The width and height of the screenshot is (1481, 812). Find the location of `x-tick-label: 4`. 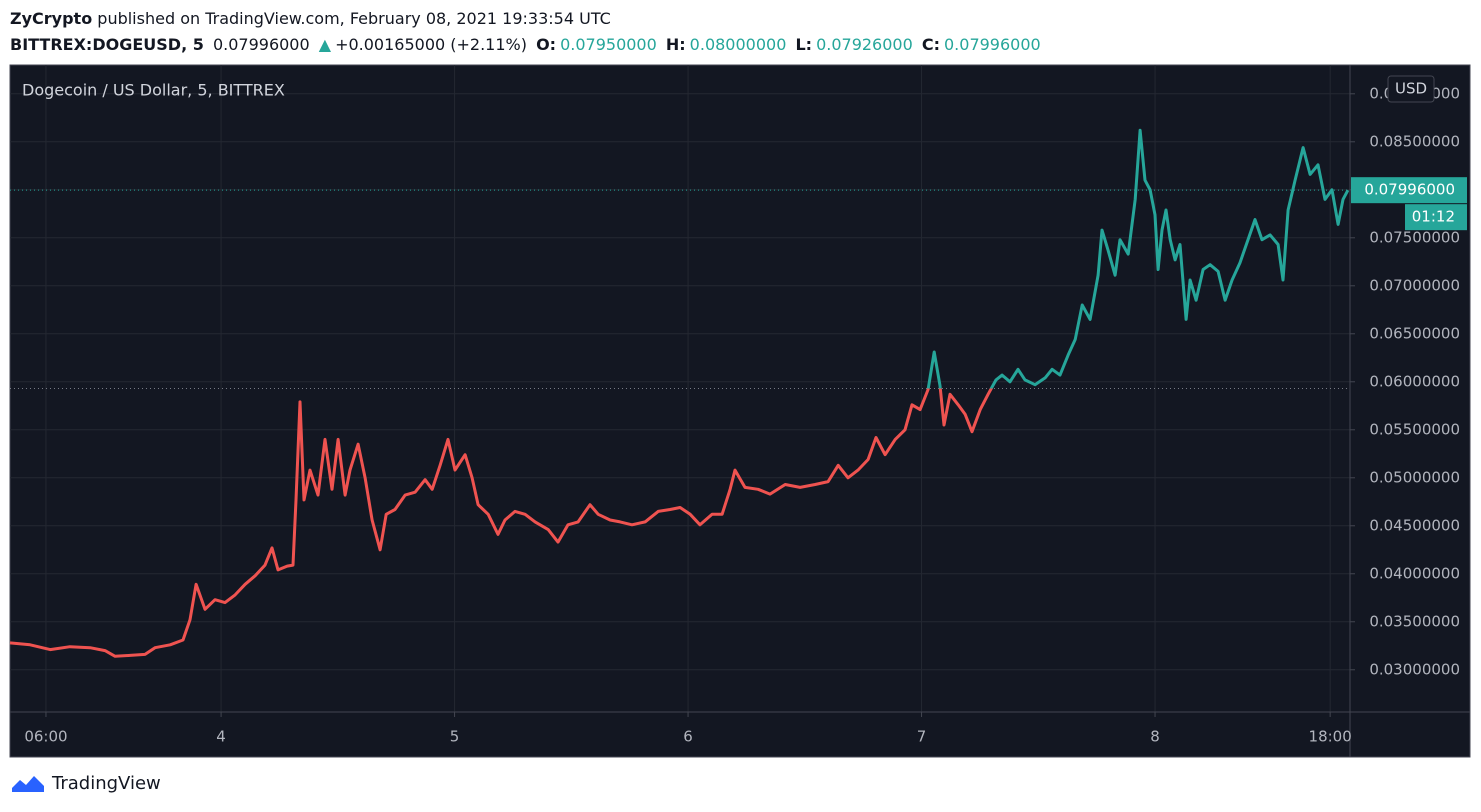

x-tick-label: 4 is located at coordinates (221, 737).